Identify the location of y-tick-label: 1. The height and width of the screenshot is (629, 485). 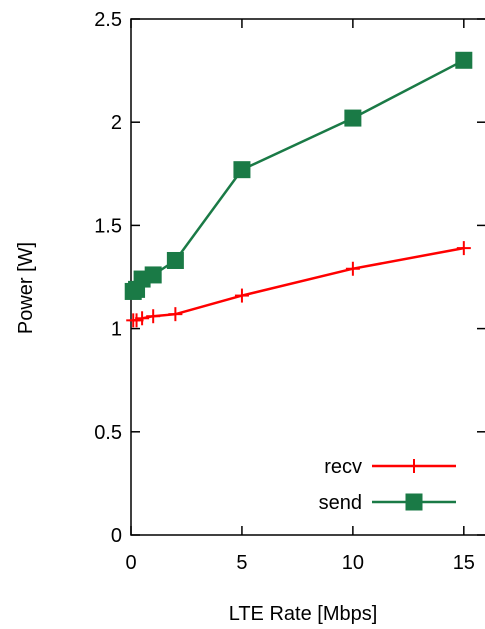
(116, 330).